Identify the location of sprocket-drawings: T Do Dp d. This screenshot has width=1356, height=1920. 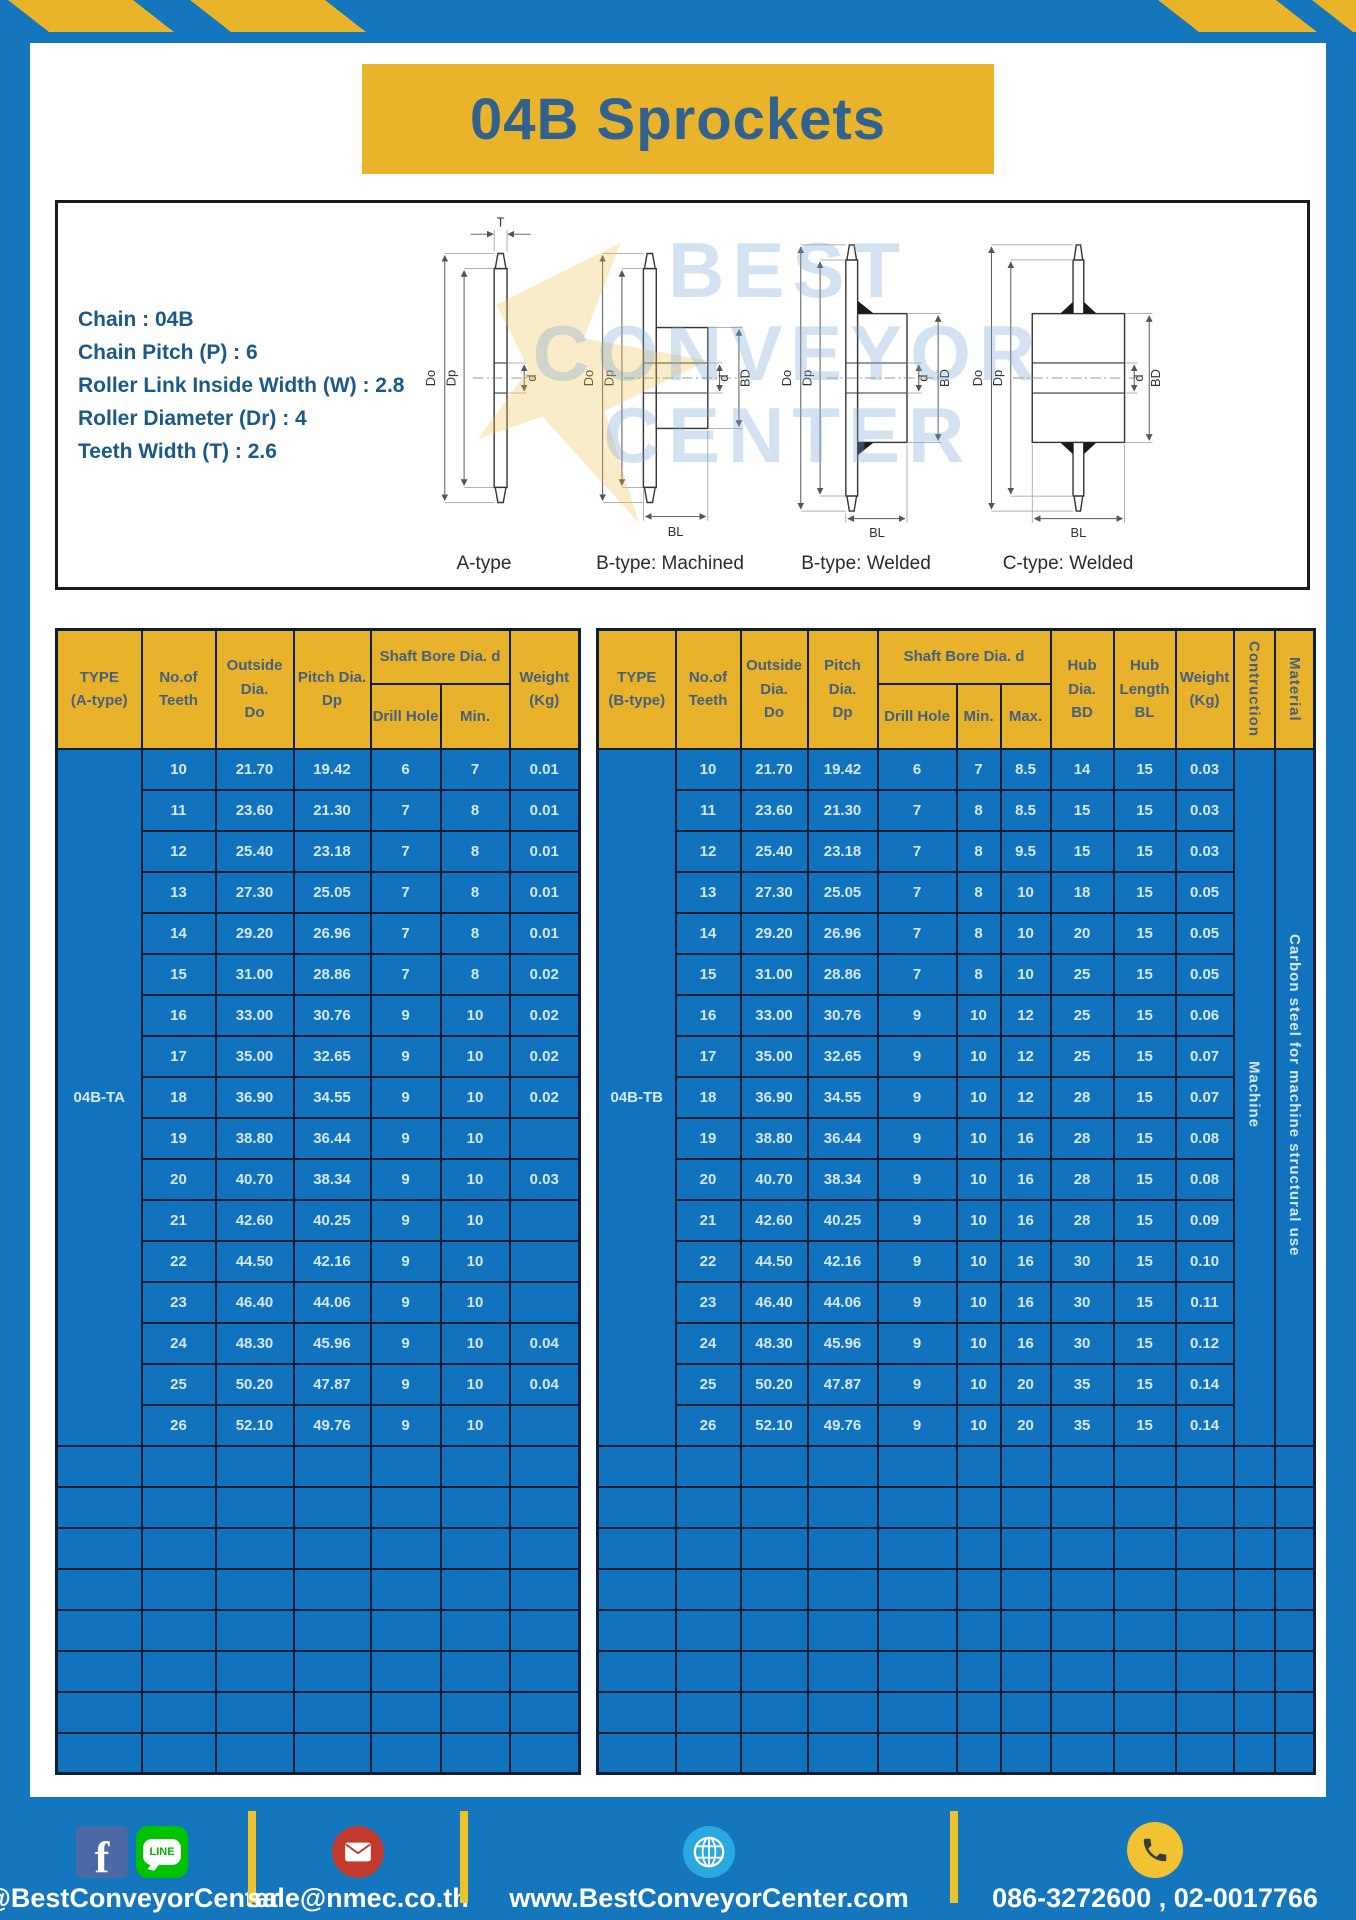
(855, 395).